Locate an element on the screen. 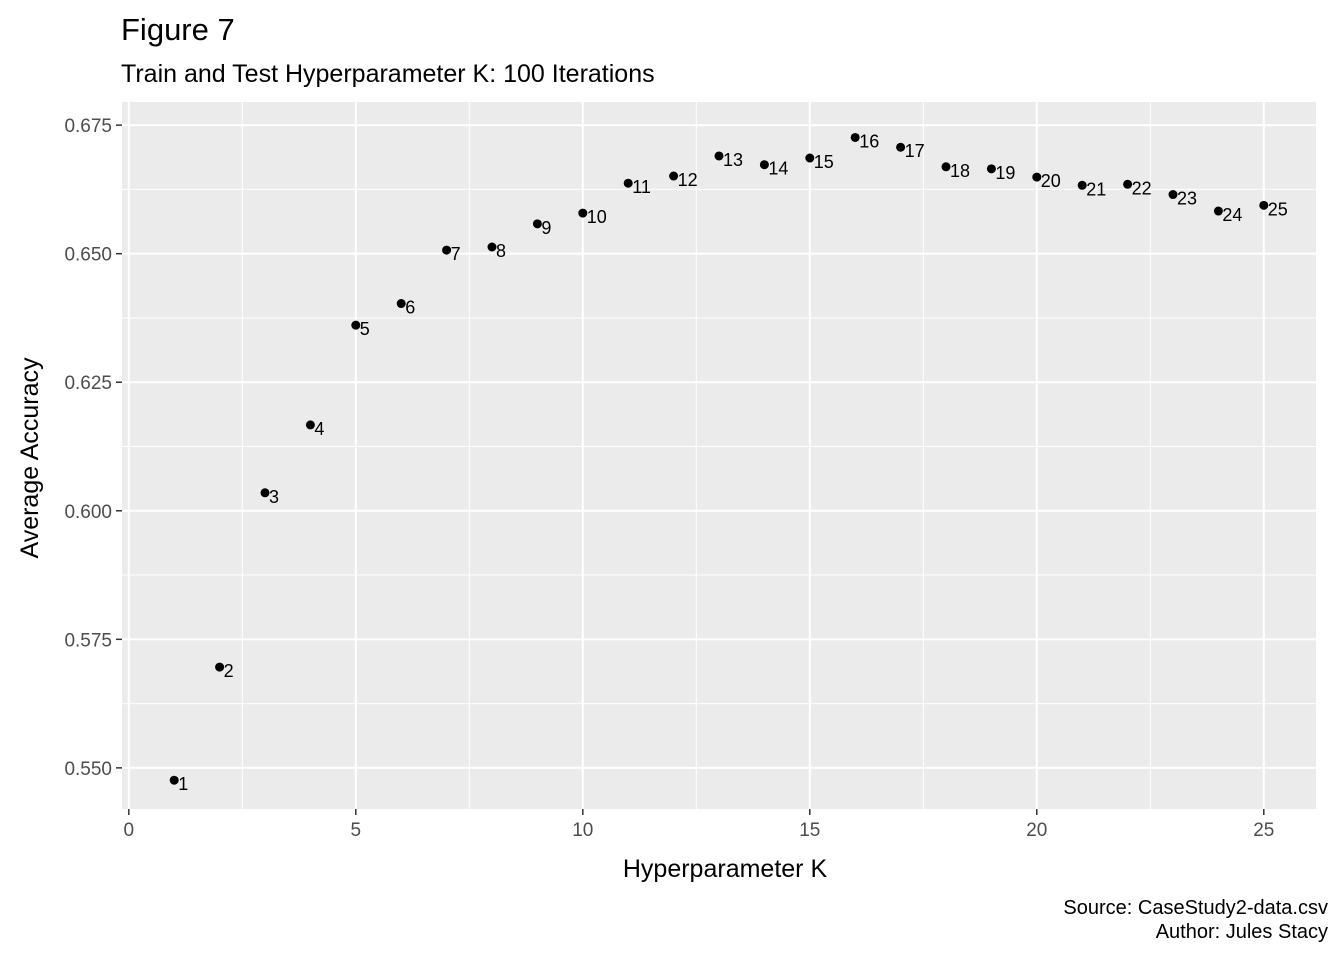  data-label: 21 is located at coordinates (1096, 189).